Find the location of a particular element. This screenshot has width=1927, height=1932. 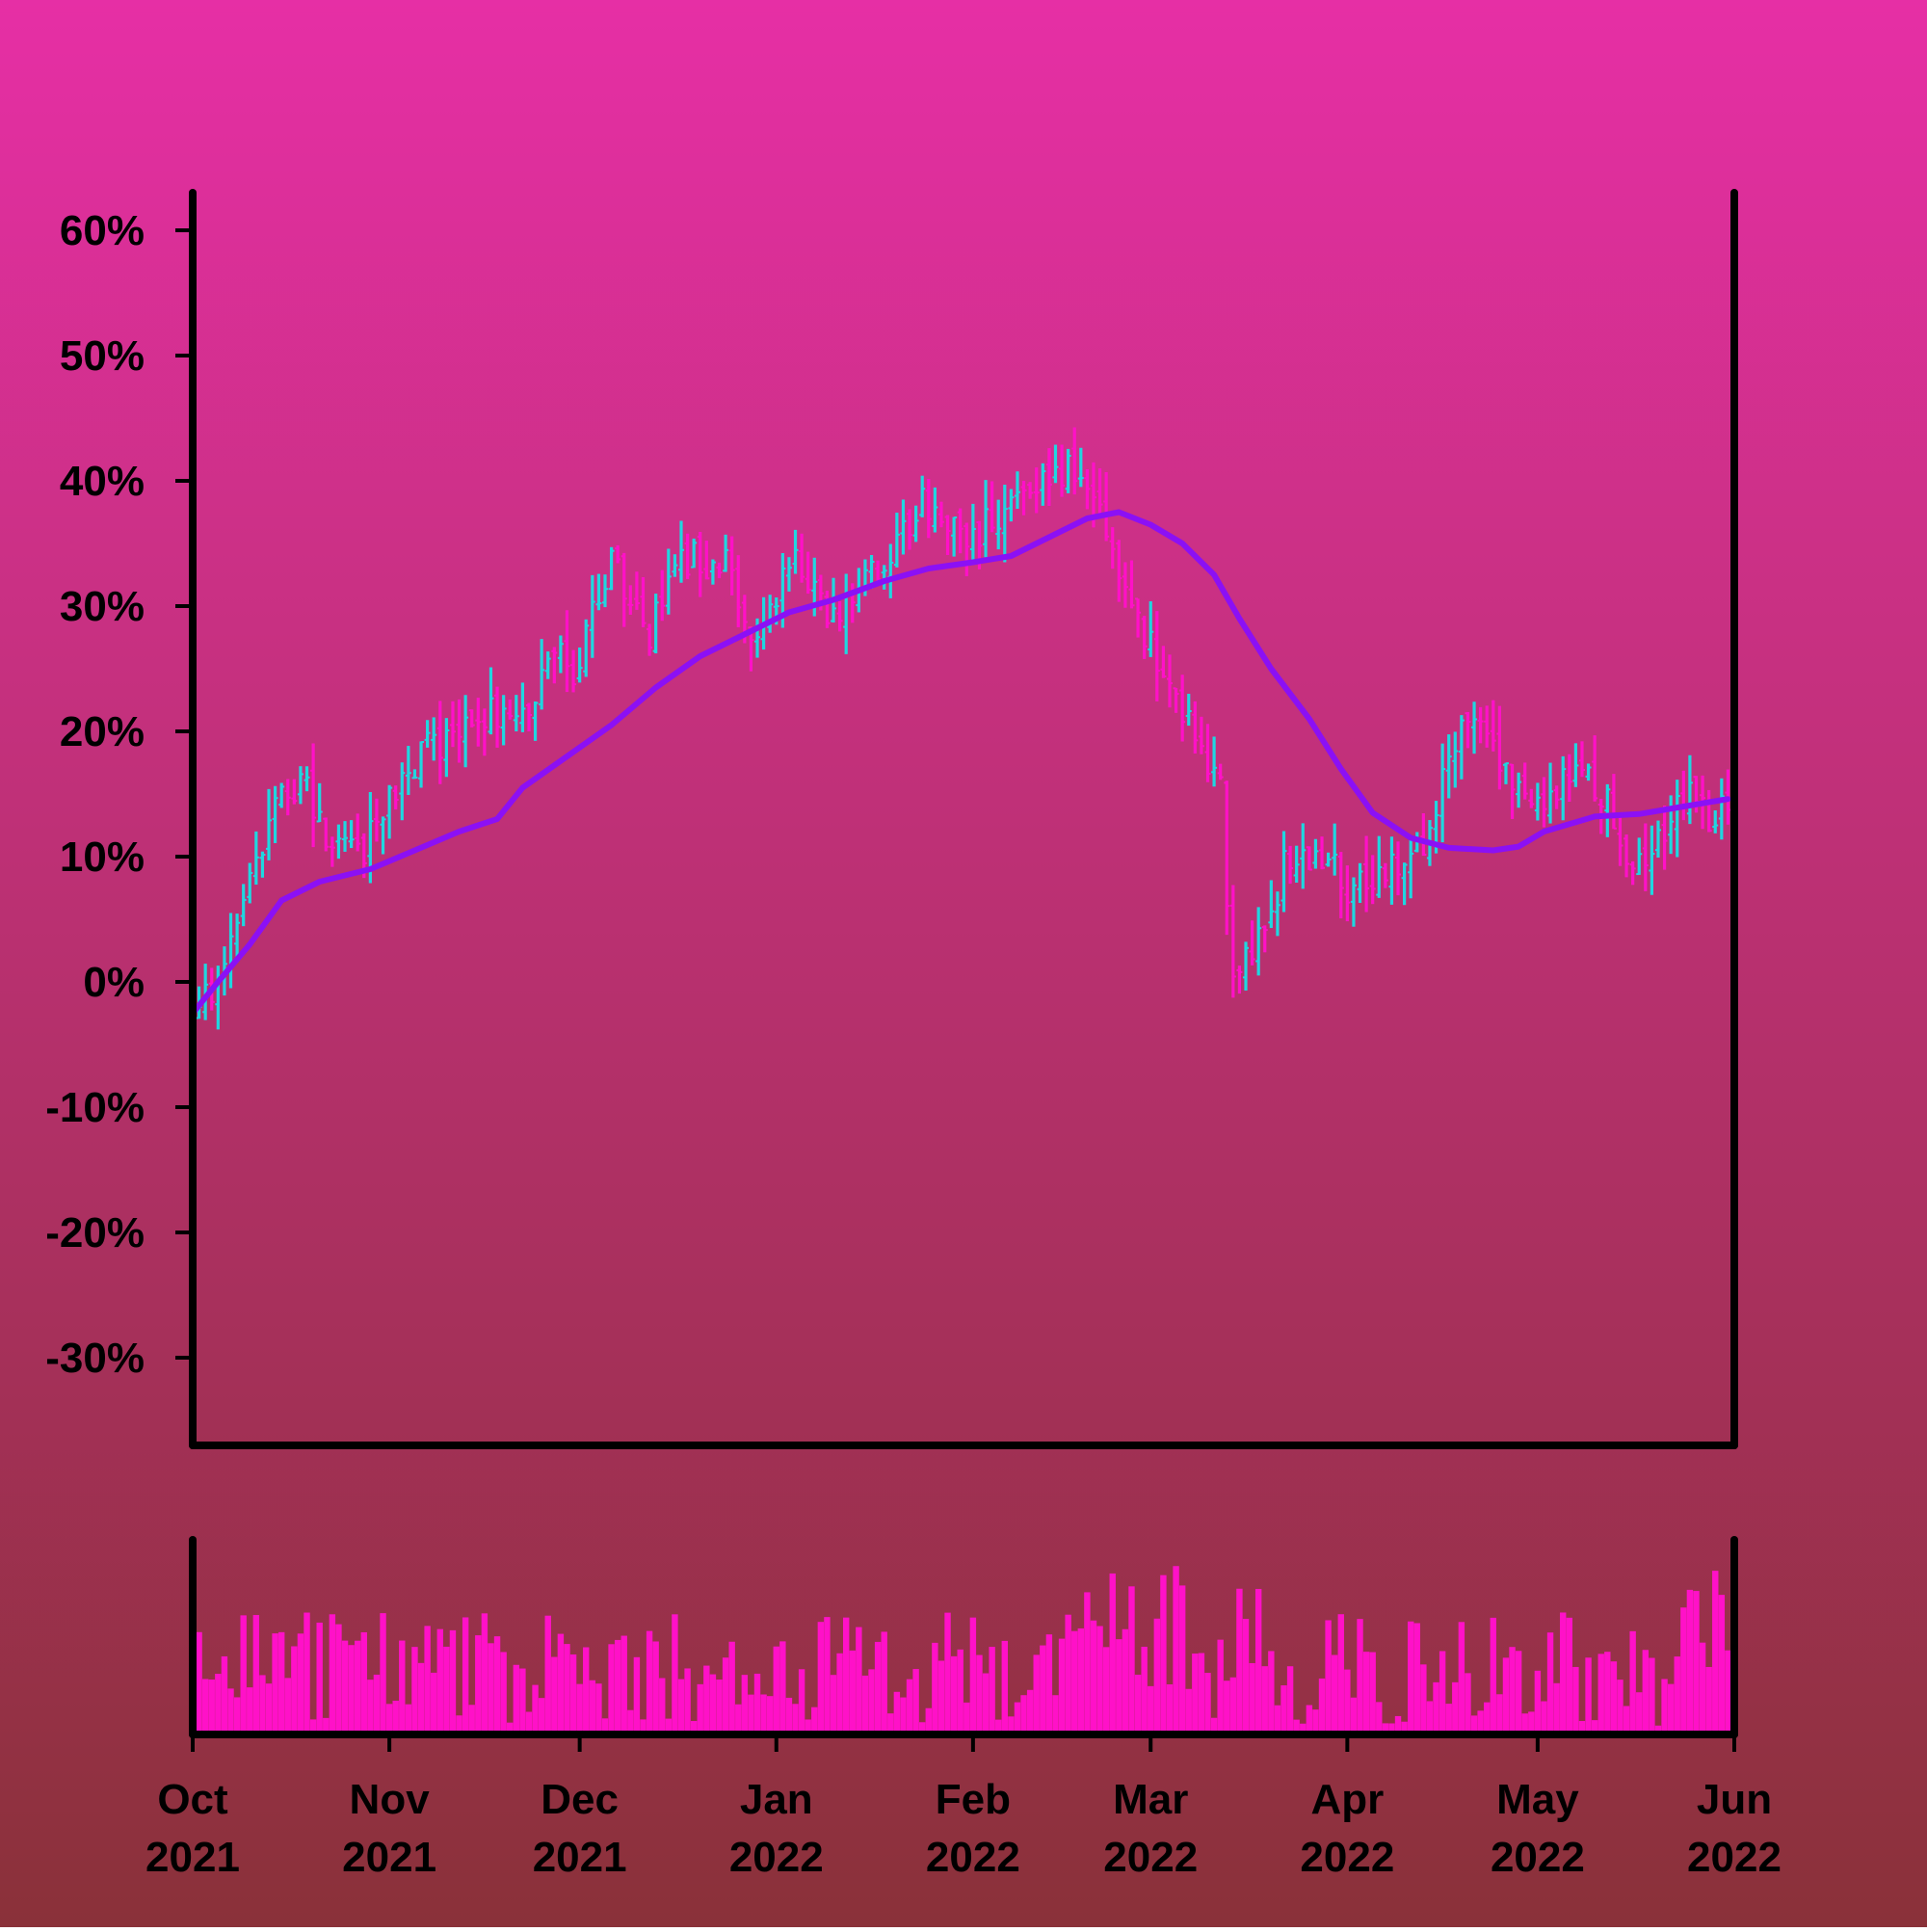

y-tick-label: -10% is located at coordinates (95, 1107).